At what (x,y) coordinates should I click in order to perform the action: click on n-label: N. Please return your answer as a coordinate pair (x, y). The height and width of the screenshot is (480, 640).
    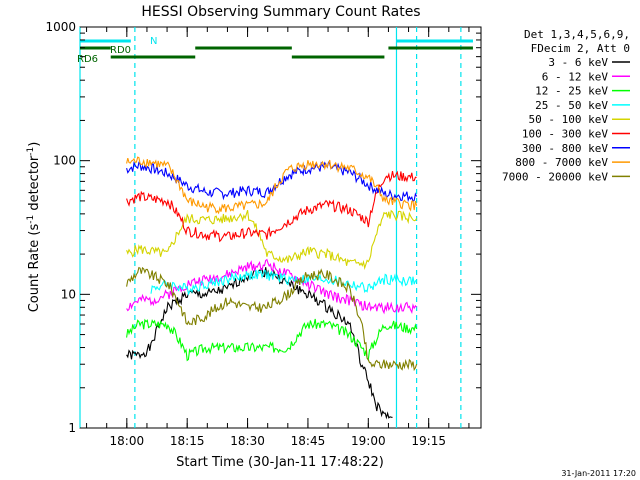
    Looking at the image, I should click on (153, 41).